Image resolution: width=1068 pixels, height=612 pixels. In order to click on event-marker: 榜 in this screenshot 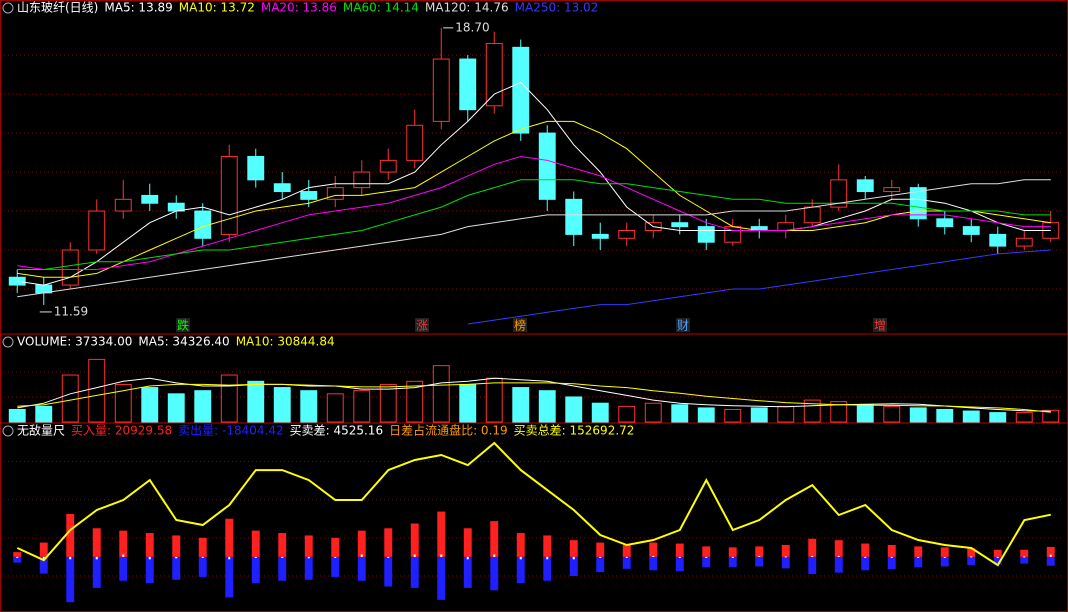, I will do `click(520, 325)`.